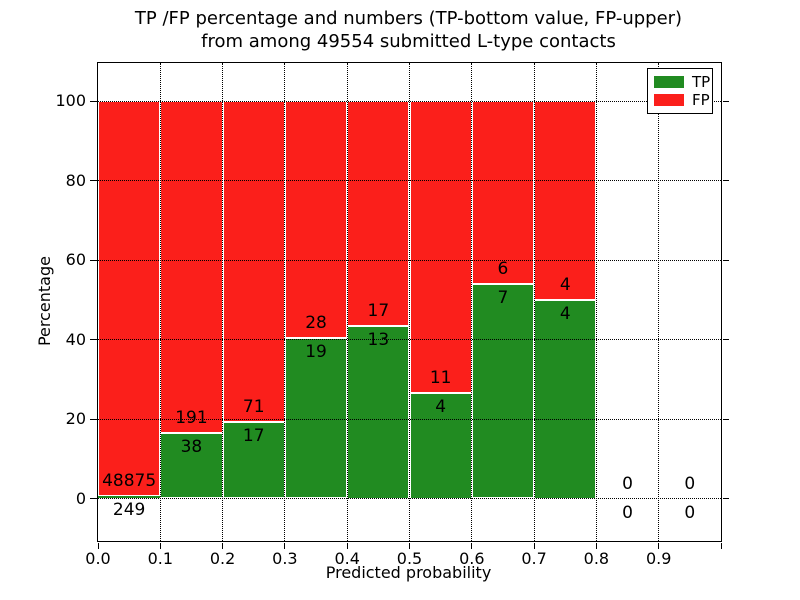  I want to click on x-axis-label: Predicted probability, so click(408, 572).